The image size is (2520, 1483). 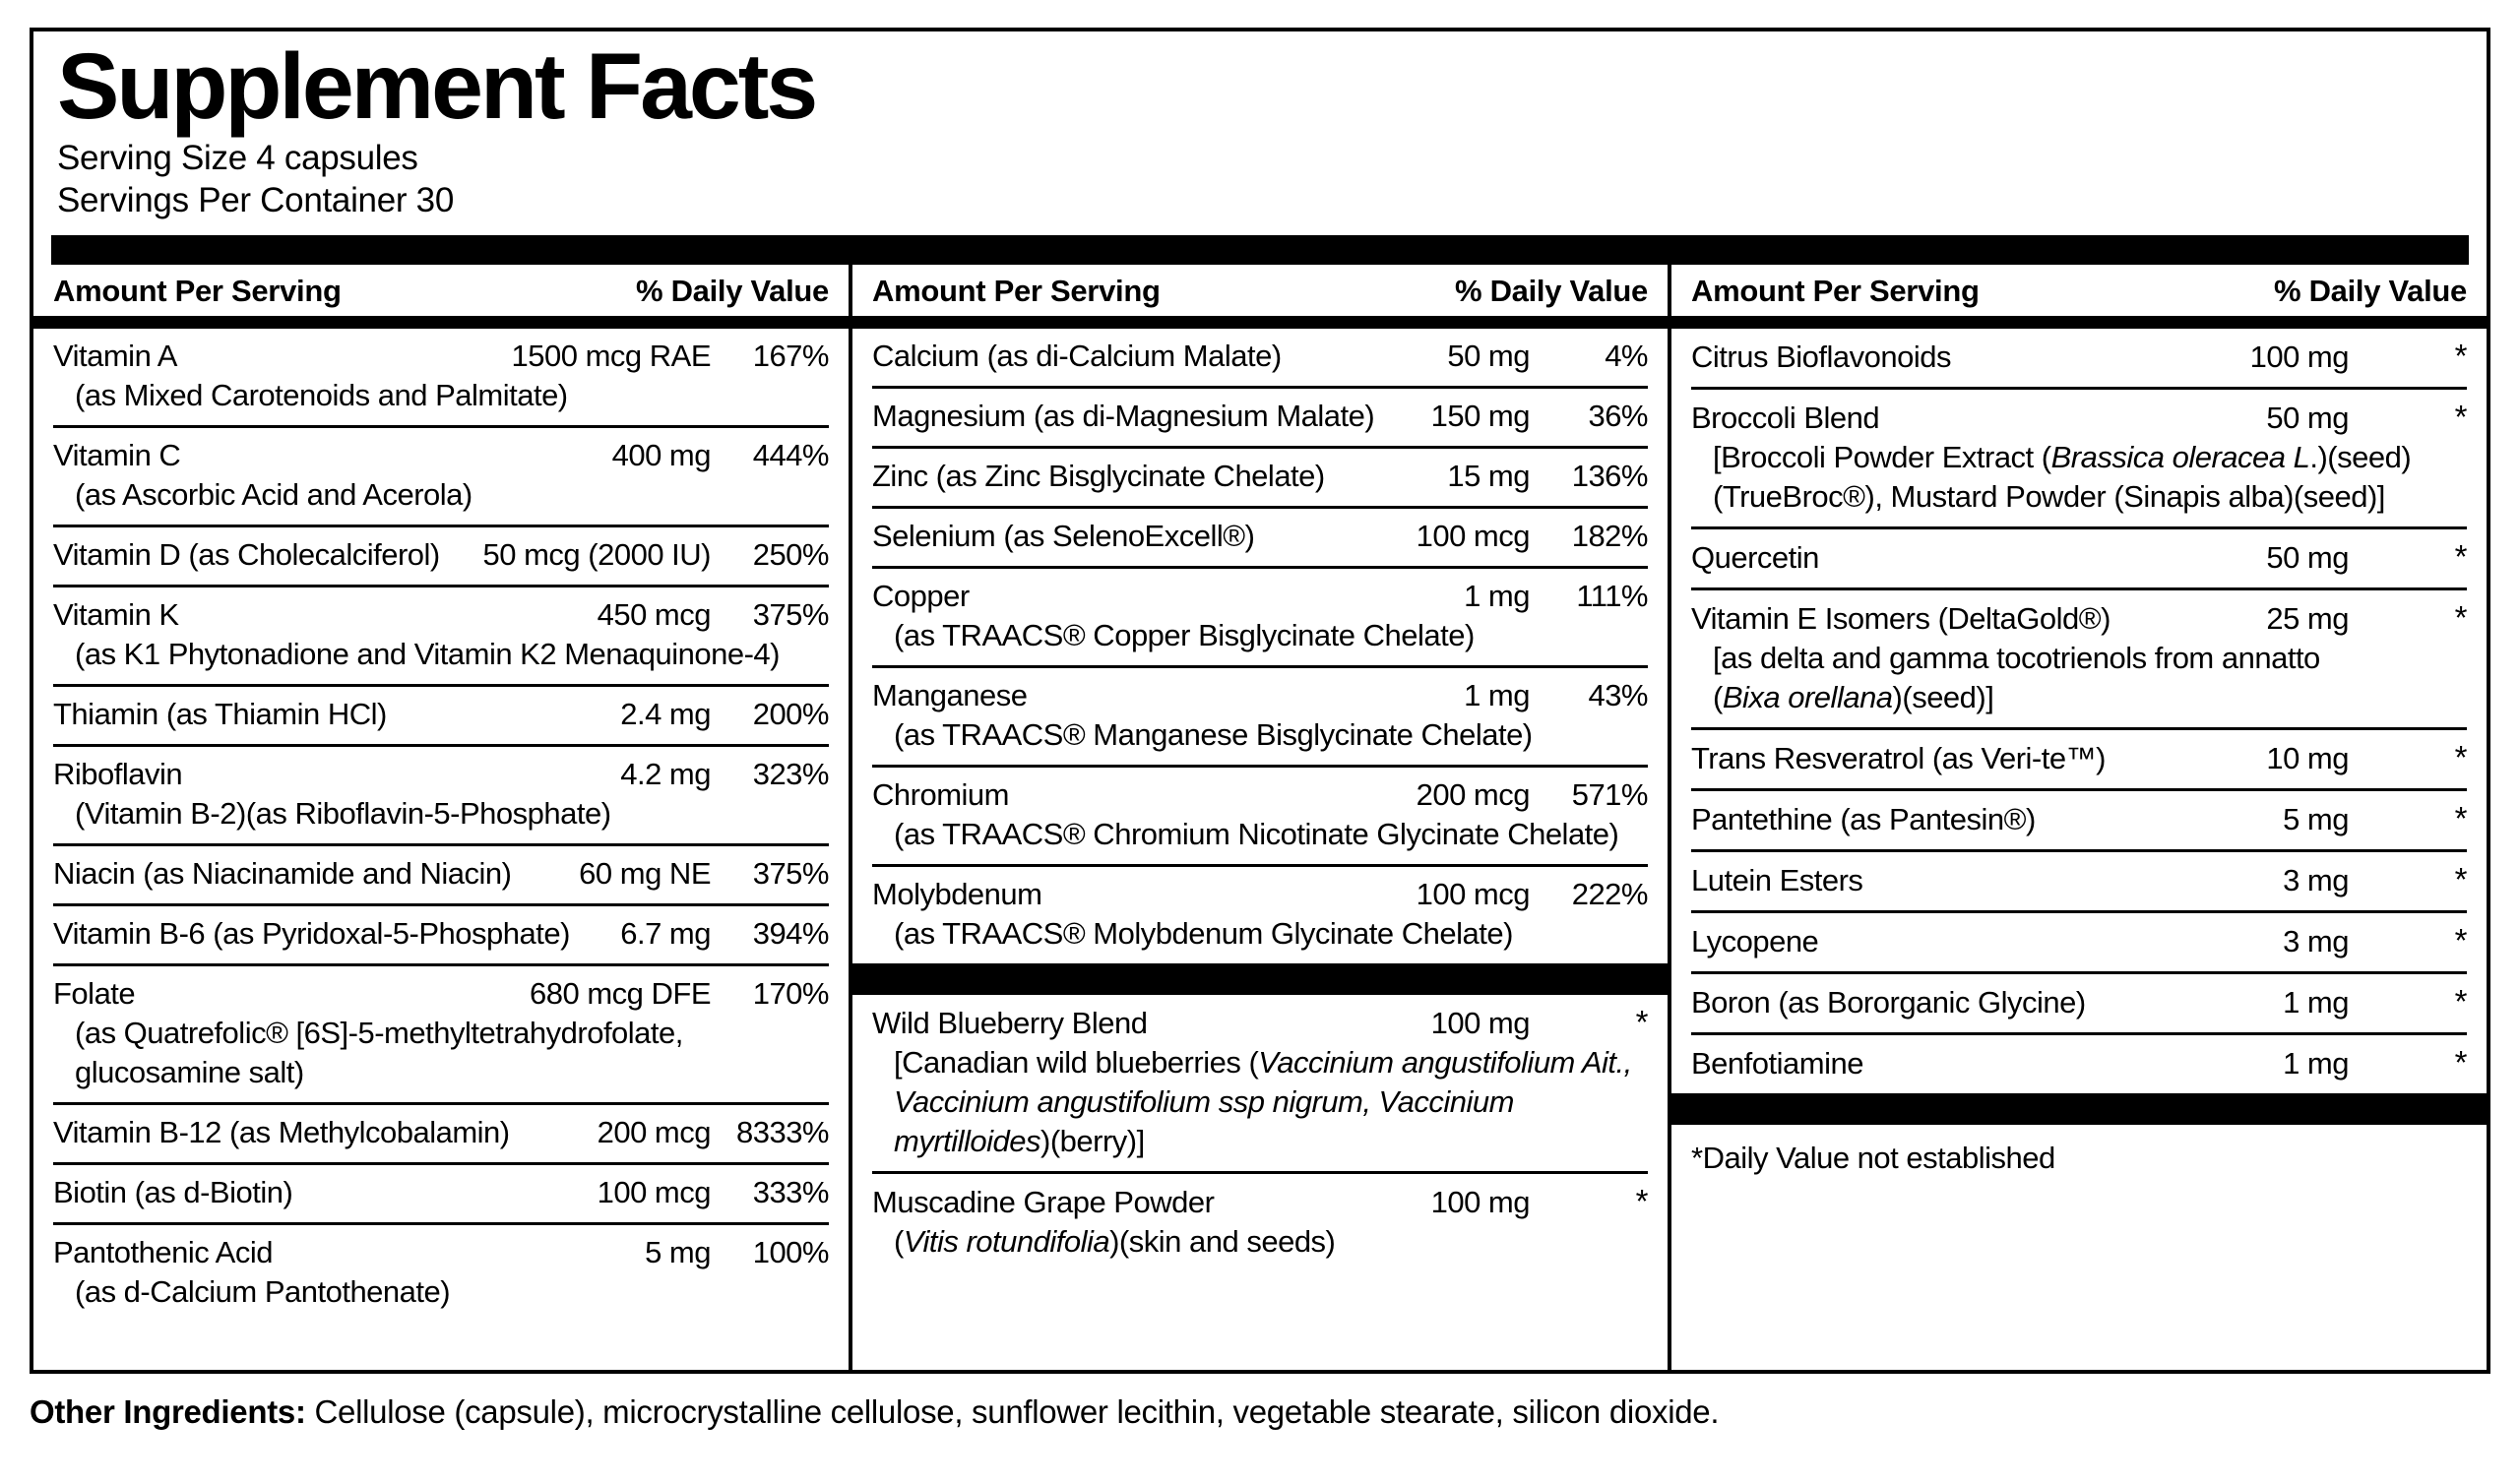 I want to click on column-3-header: Amount Per Serving % Daily Value, so click(x=2079, y=290).